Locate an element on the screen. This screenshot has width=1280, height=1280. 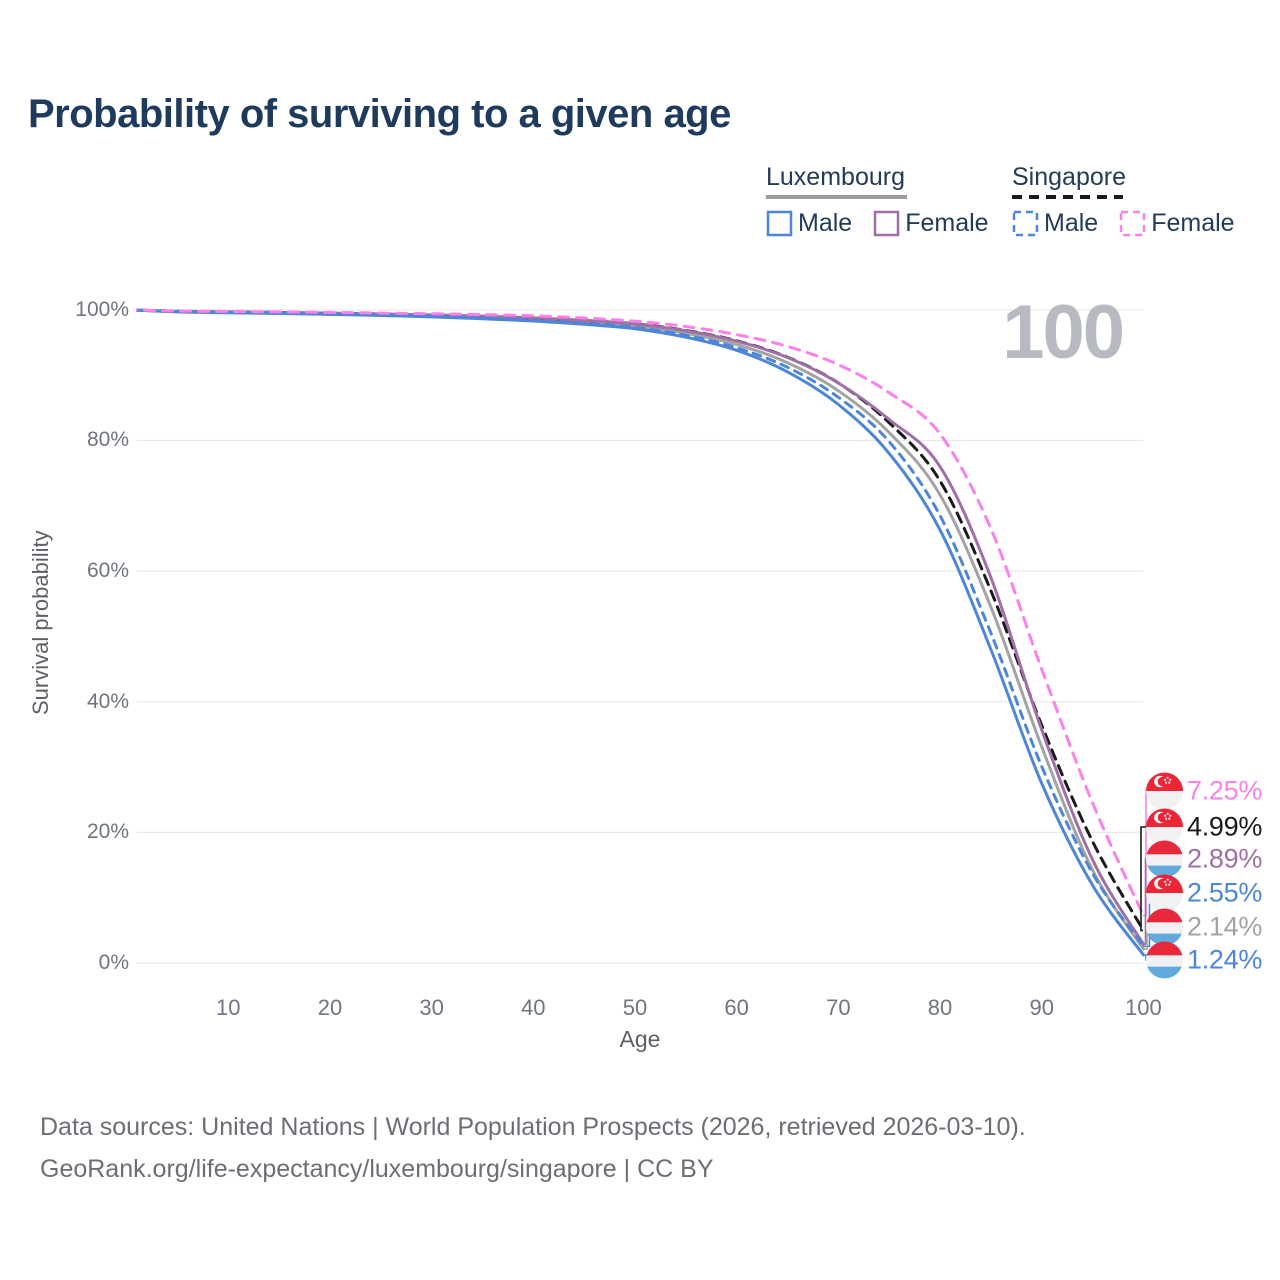
end-value-label-luxembourg-female: 2.89% is located at coordinates (1204, 859).